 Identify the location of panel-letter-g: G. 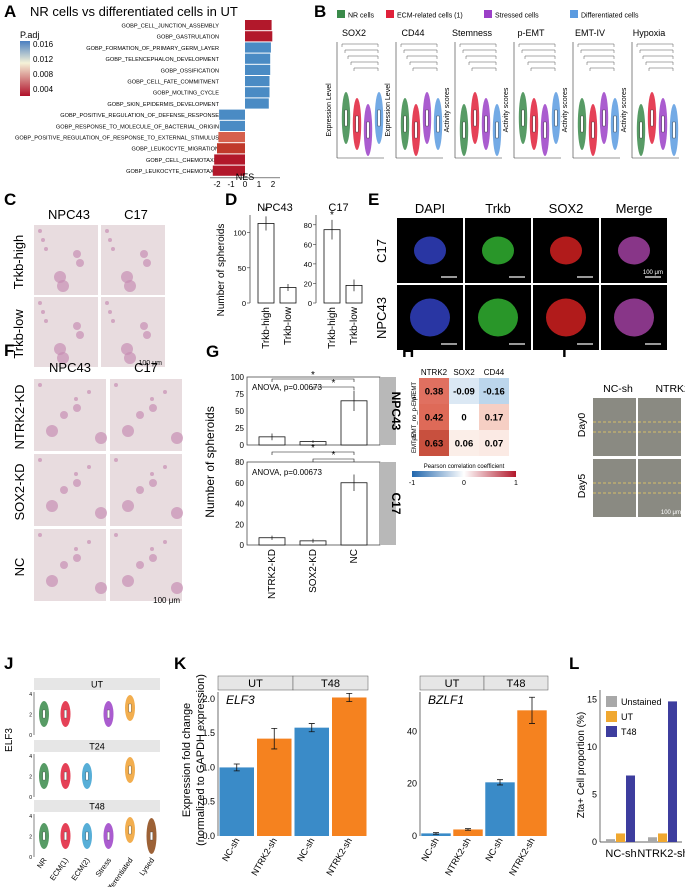
(212, 351).